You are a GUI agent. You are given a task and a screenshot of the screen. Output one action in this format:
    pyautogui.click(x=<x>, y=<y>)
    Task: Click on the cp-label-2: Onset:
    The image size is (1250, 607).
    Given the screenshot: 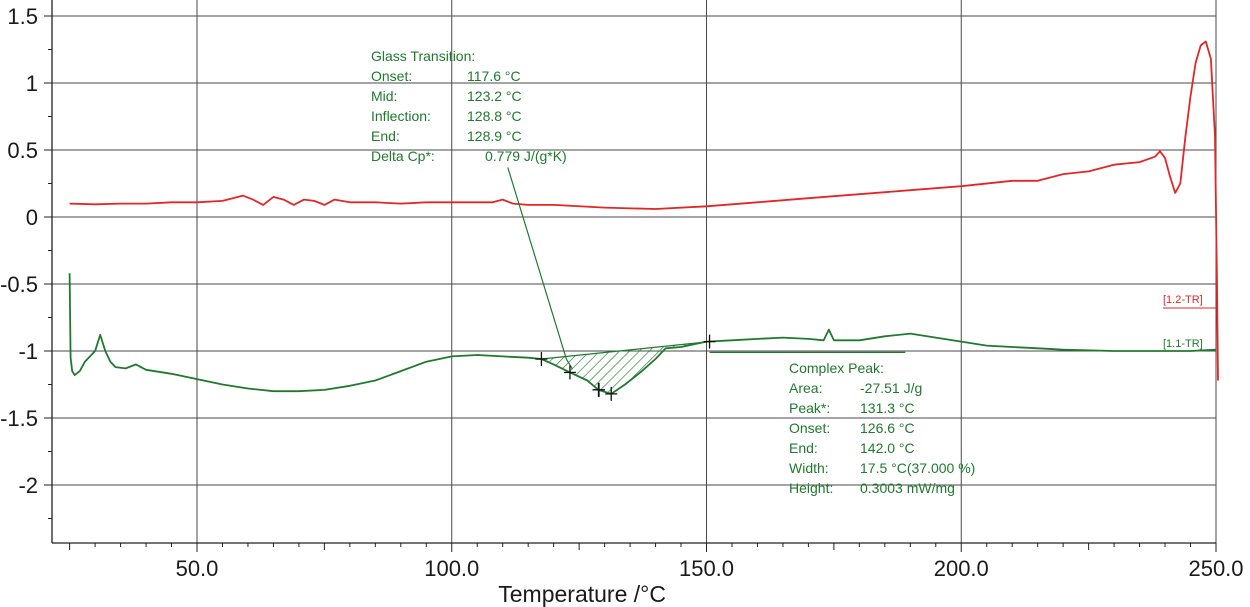 What is the action you would take?
    pyautogui.click(x=809, y=428)
    